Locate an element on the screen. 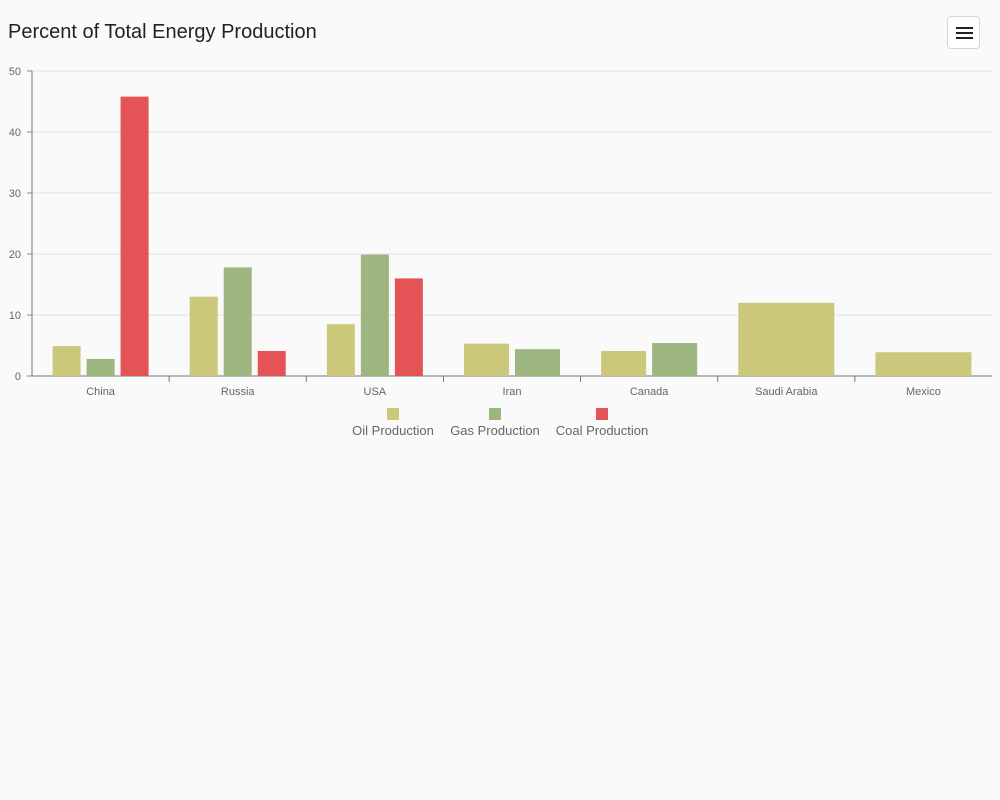  legend-item-gas-production: Gas Production is located at coordinates (495, 423).